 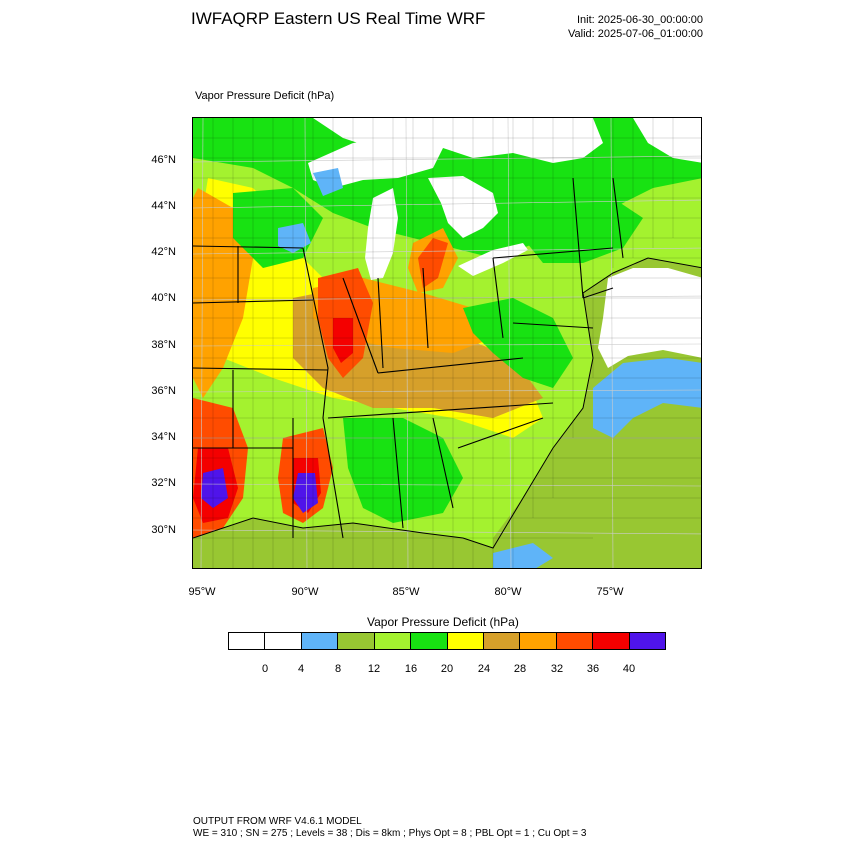 What do you see at coordinates (163, 391) in the screenshot?
I see `lat-label: 36°N` at bounding box center [163, 391].